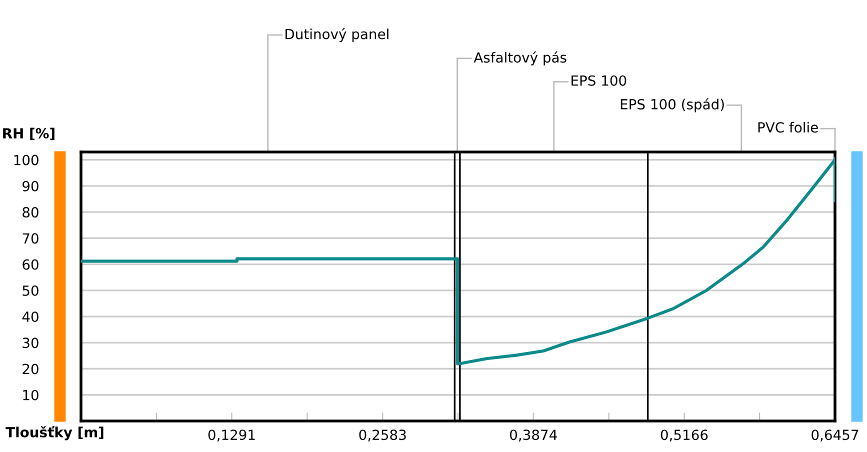  Describe the element at coordinates (30, 238) in the screenshot. I see `y-tick-label: 70` at that location.